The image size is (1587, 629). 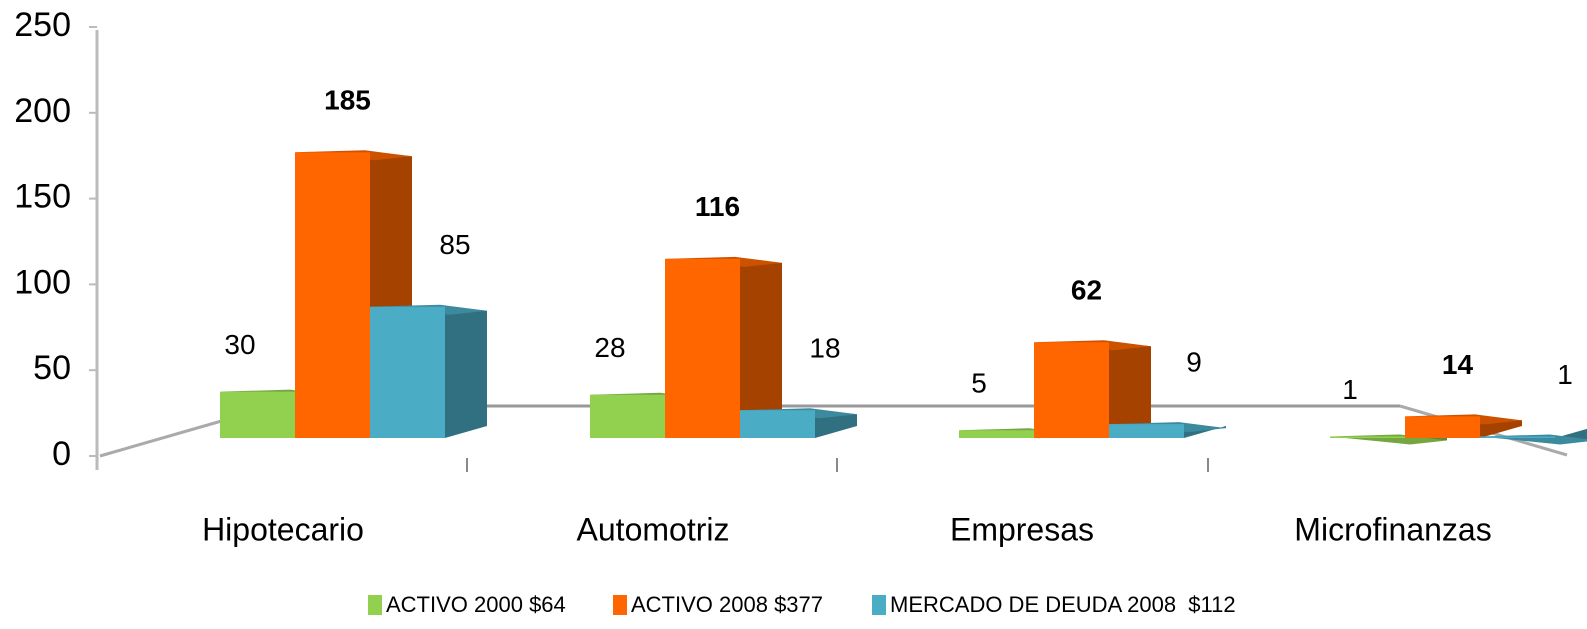 What do you see at coordinates (42, 25) in the screenshot?
I see `y-tick-label: 250` at bounding box center [42, 25].